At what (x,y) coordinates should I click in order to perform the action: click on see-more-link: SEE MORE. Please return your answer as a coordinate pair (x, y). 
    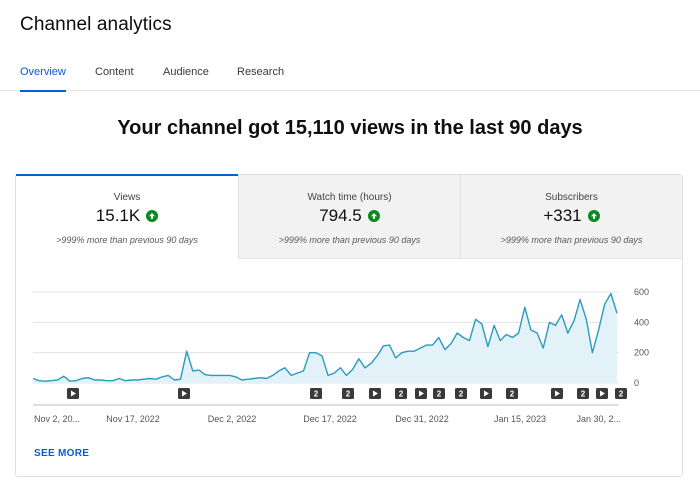
    Looking at the image, I should click on (62, 453).